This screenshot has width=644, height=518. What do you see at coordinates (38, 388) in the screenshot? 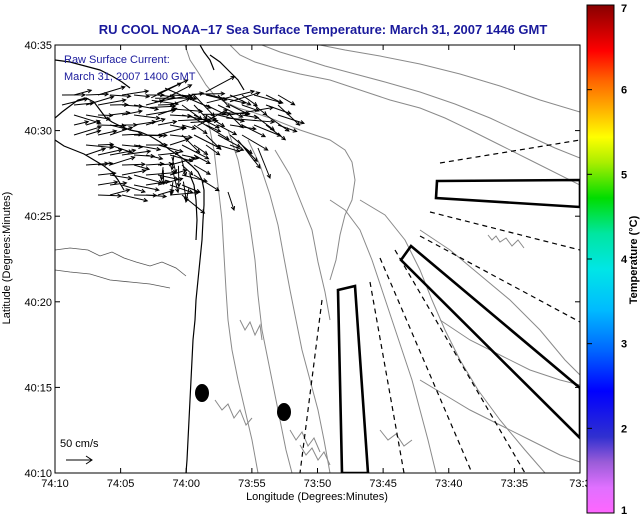
I see `y-tick-label: 40:15` at bounding box center [38, 388].